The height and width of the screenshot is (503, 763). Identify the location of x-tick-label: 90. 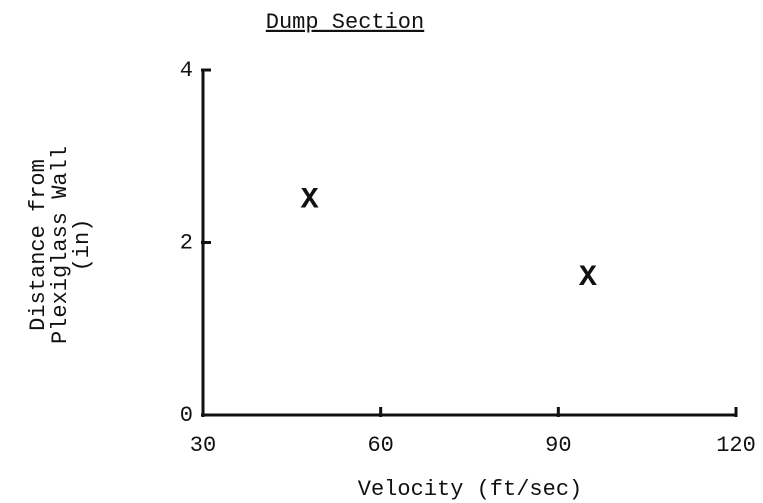
(558, 445).